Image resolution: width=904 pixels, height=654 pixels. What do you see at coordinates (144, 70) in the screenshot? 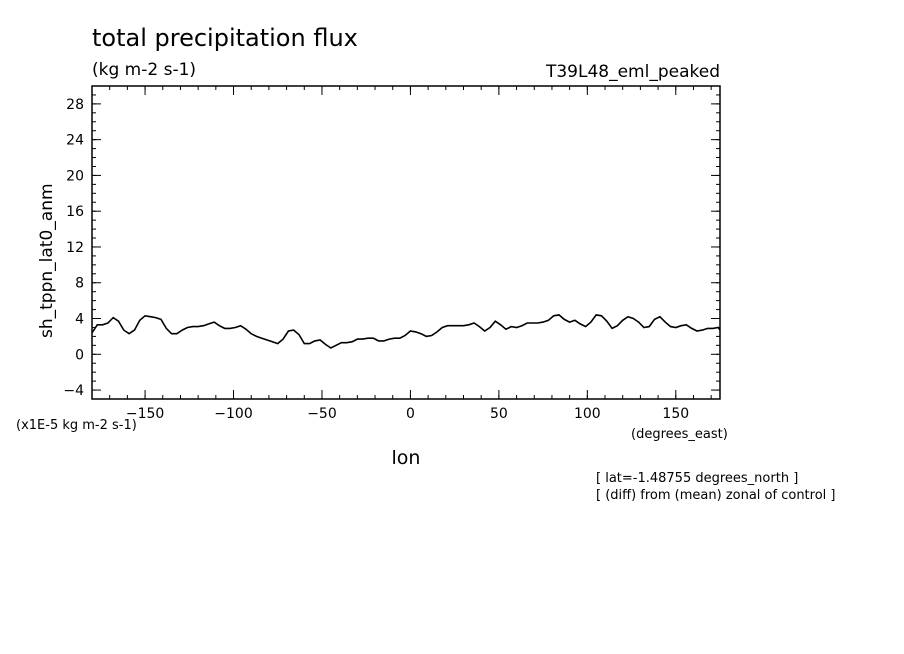
I see `chart-units: (kg m-2 s-1)` at bounding box center [144, 70].